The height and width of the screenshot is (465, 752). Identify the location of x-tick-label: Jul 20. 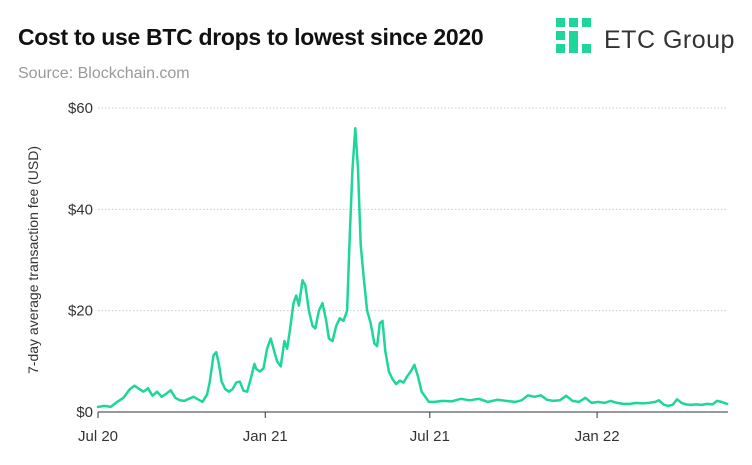
(98, 436).